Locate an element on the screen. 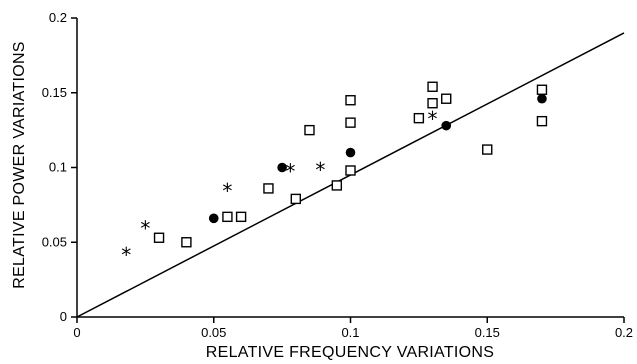 This screenshot has width=637, height=364. x-tick-label: 0.1 is located at coordinates (350, 332).